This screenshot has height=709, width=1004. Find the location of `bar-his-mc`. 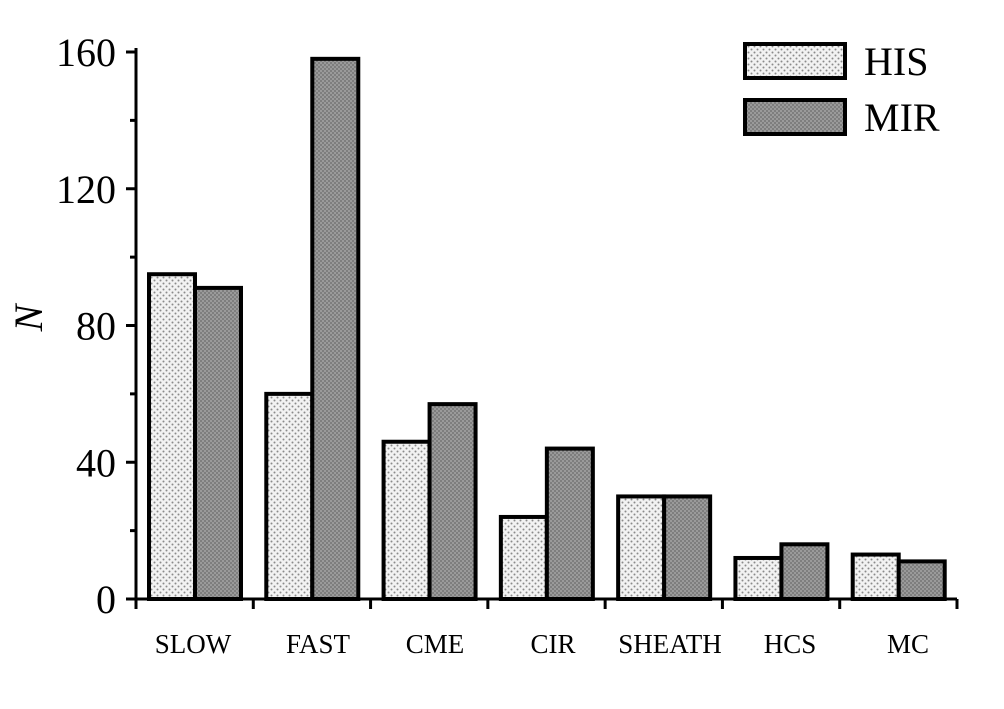

bar-his-mc is located at coordinates (875, 577).